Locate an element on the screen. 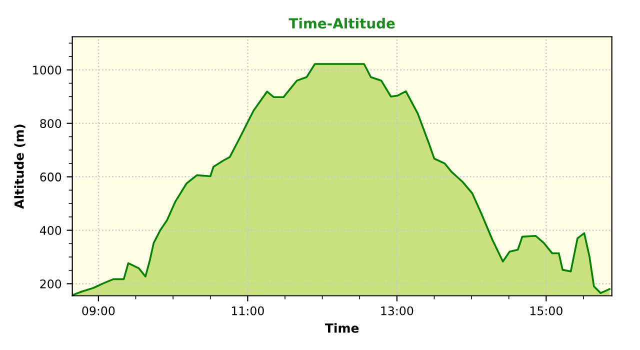 This screenshot has width=640, height=350. chart-title: Time-Altitude is located at coordinates (341, 23).